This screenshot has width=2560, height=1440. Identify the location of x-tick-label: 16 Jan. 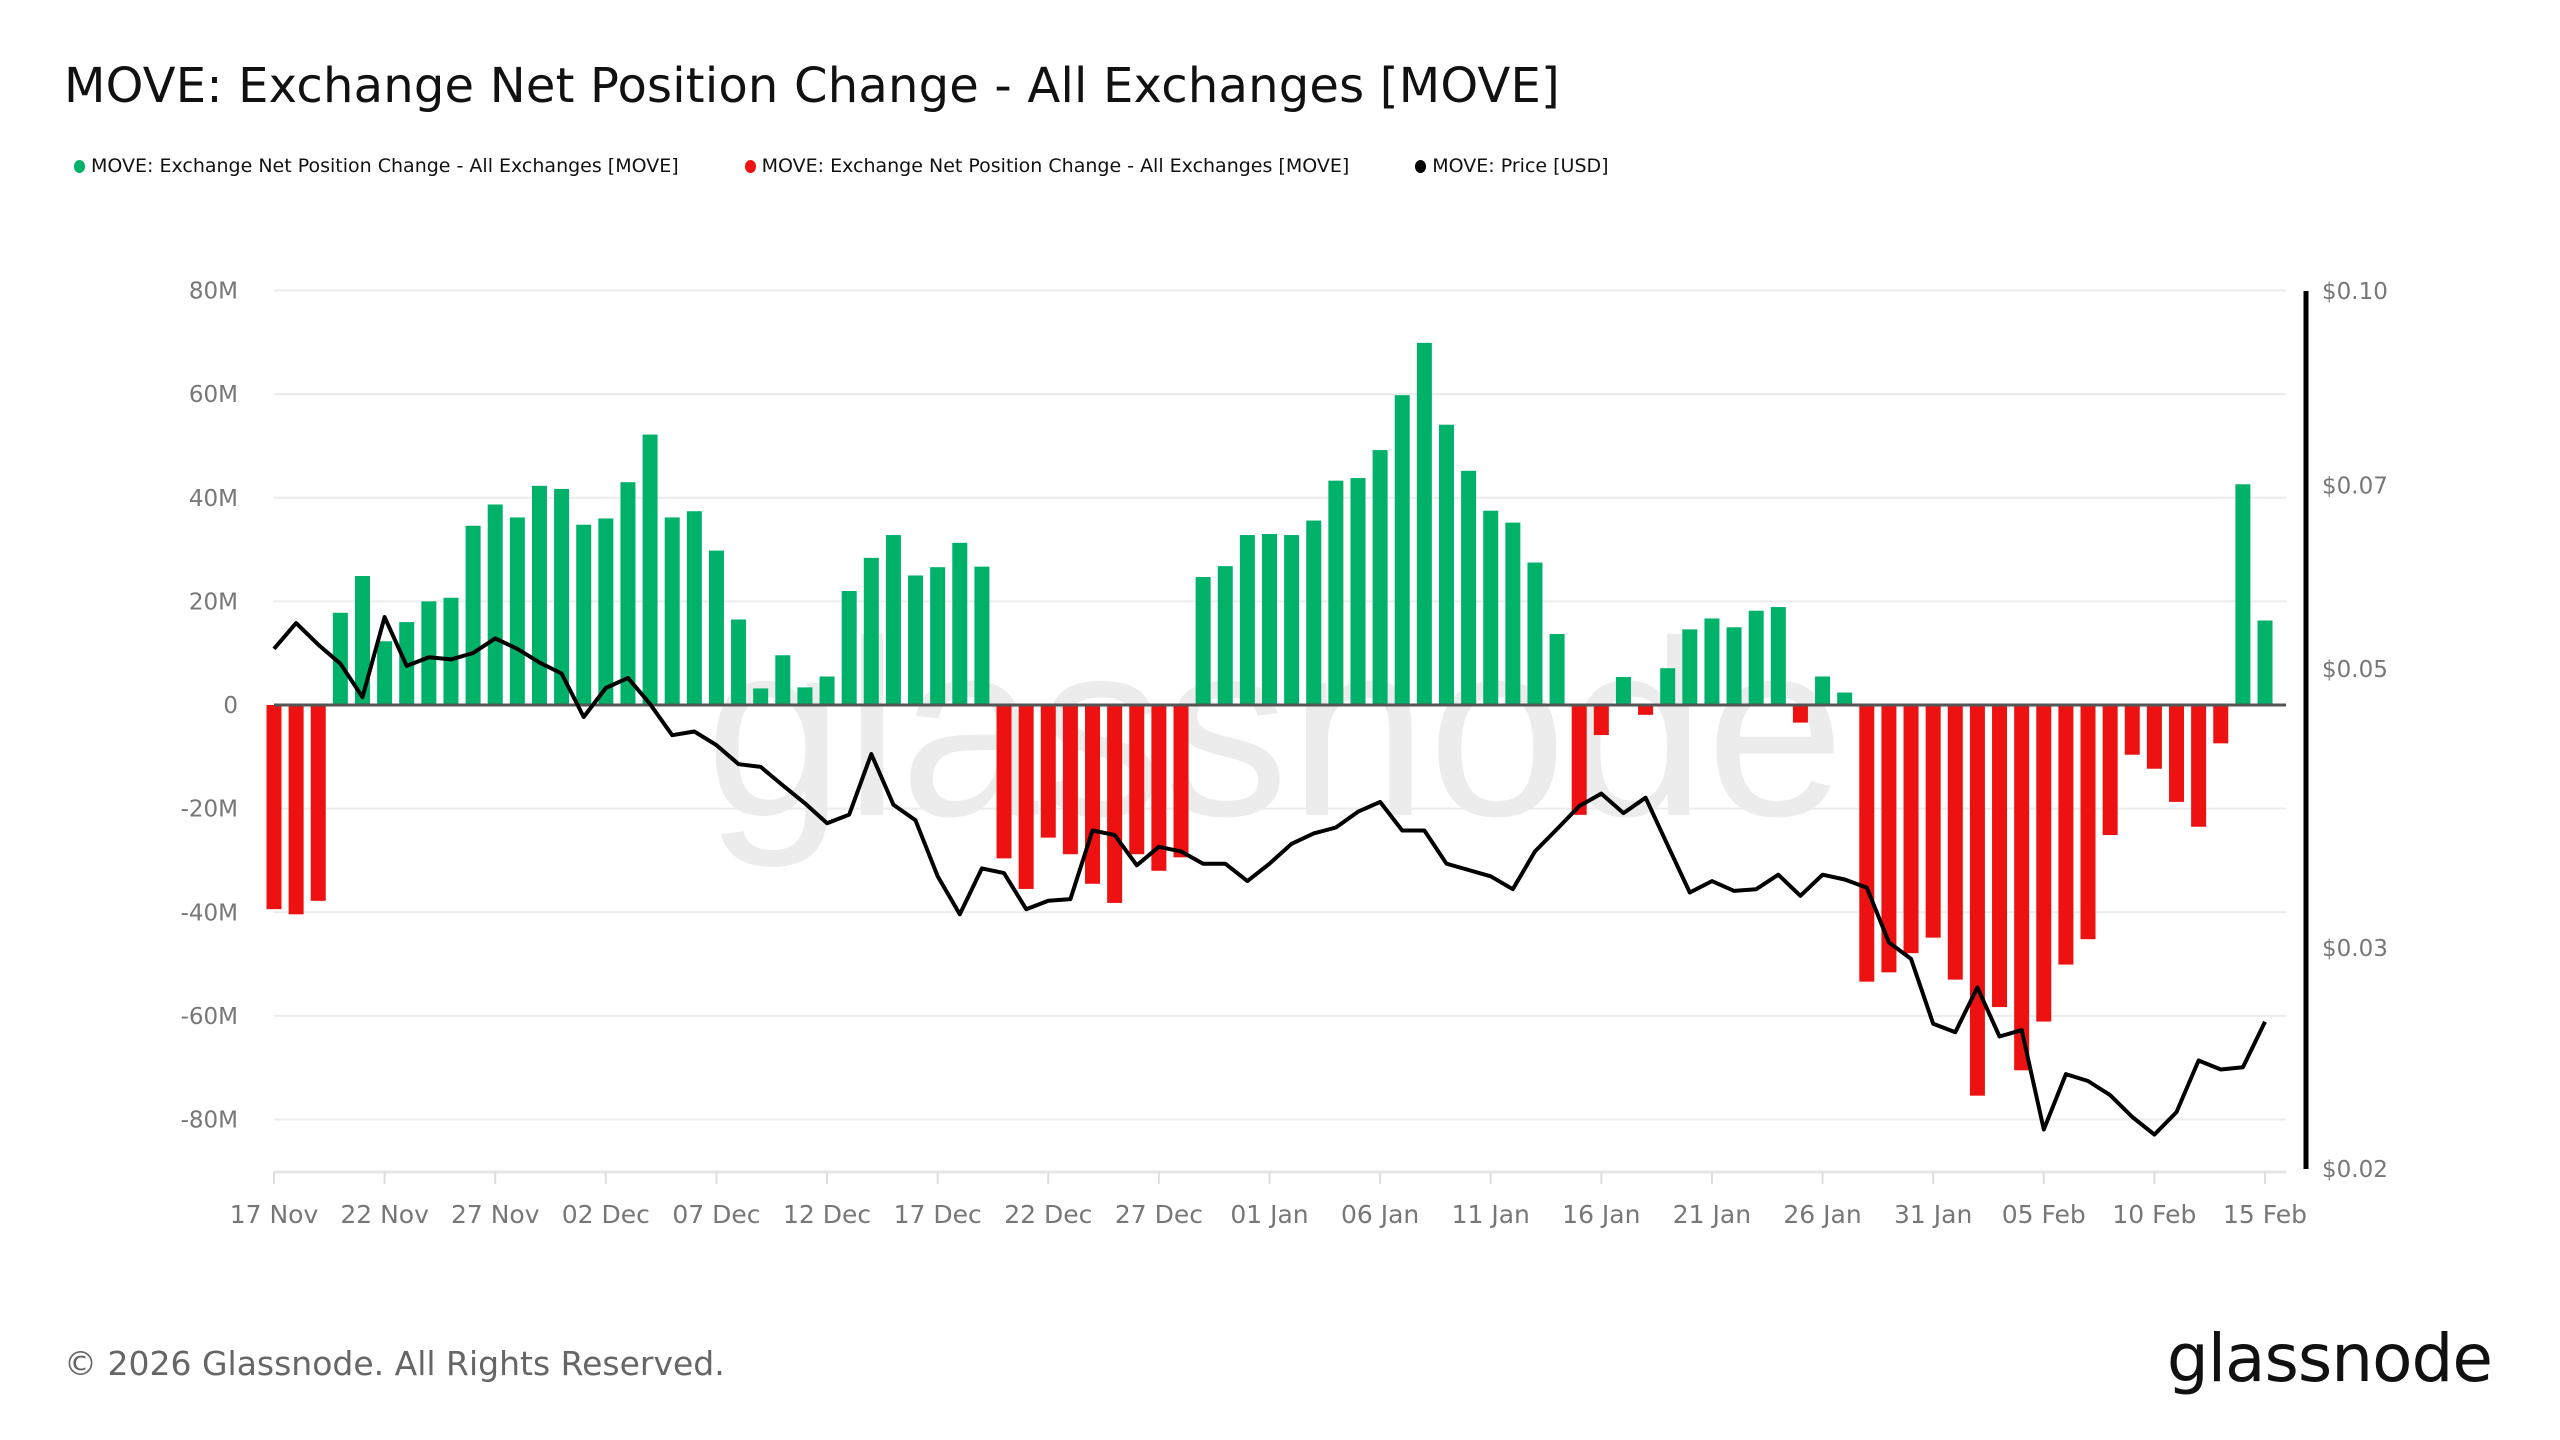
(1601, 1214).